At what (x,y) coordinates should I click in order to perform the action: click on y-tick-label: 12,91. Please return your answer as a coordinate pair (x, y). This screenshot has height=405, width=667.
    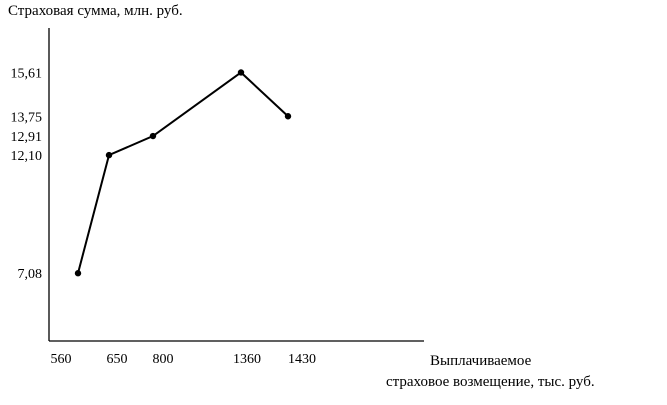
    Looking at the image, I should click on (27, 137).